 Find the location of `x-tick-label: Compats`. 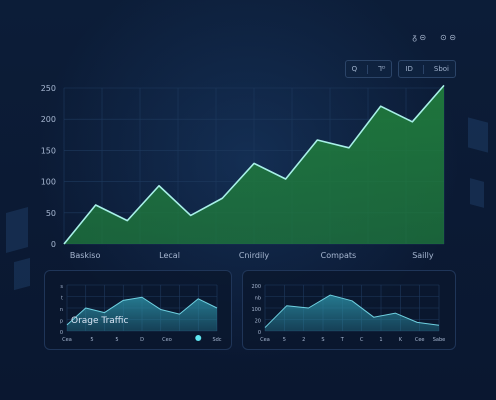

x-tick-label: Compats is located at coordinates (339, 255).